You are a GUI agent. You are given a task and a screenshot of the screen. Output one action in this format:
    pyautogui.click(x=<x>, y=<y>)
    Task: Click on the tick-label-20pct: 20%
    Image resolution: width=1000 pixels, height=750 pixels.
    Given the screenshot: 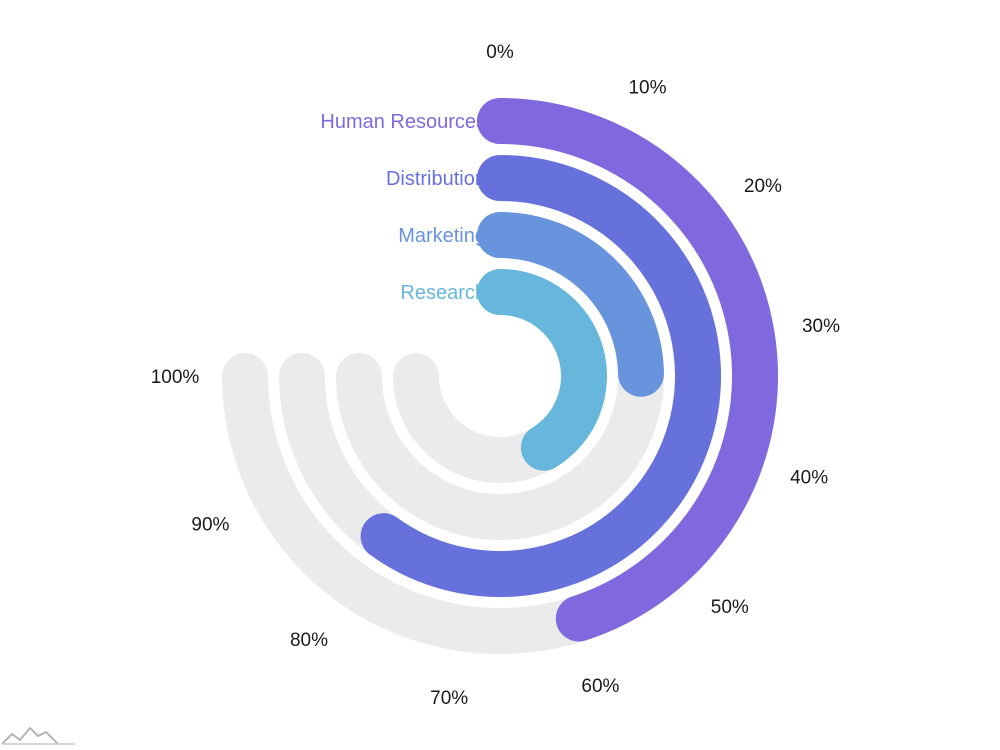 What is the action you would take?
    pyautogui.click(x=763, y=186)
    